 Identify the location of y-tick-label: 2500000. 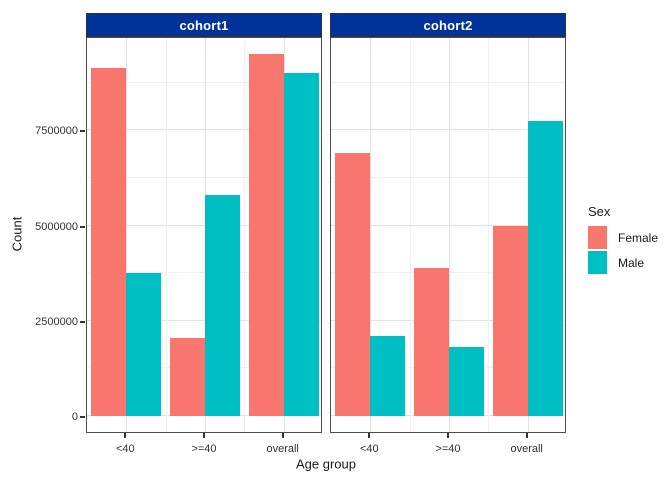
(56, 321).